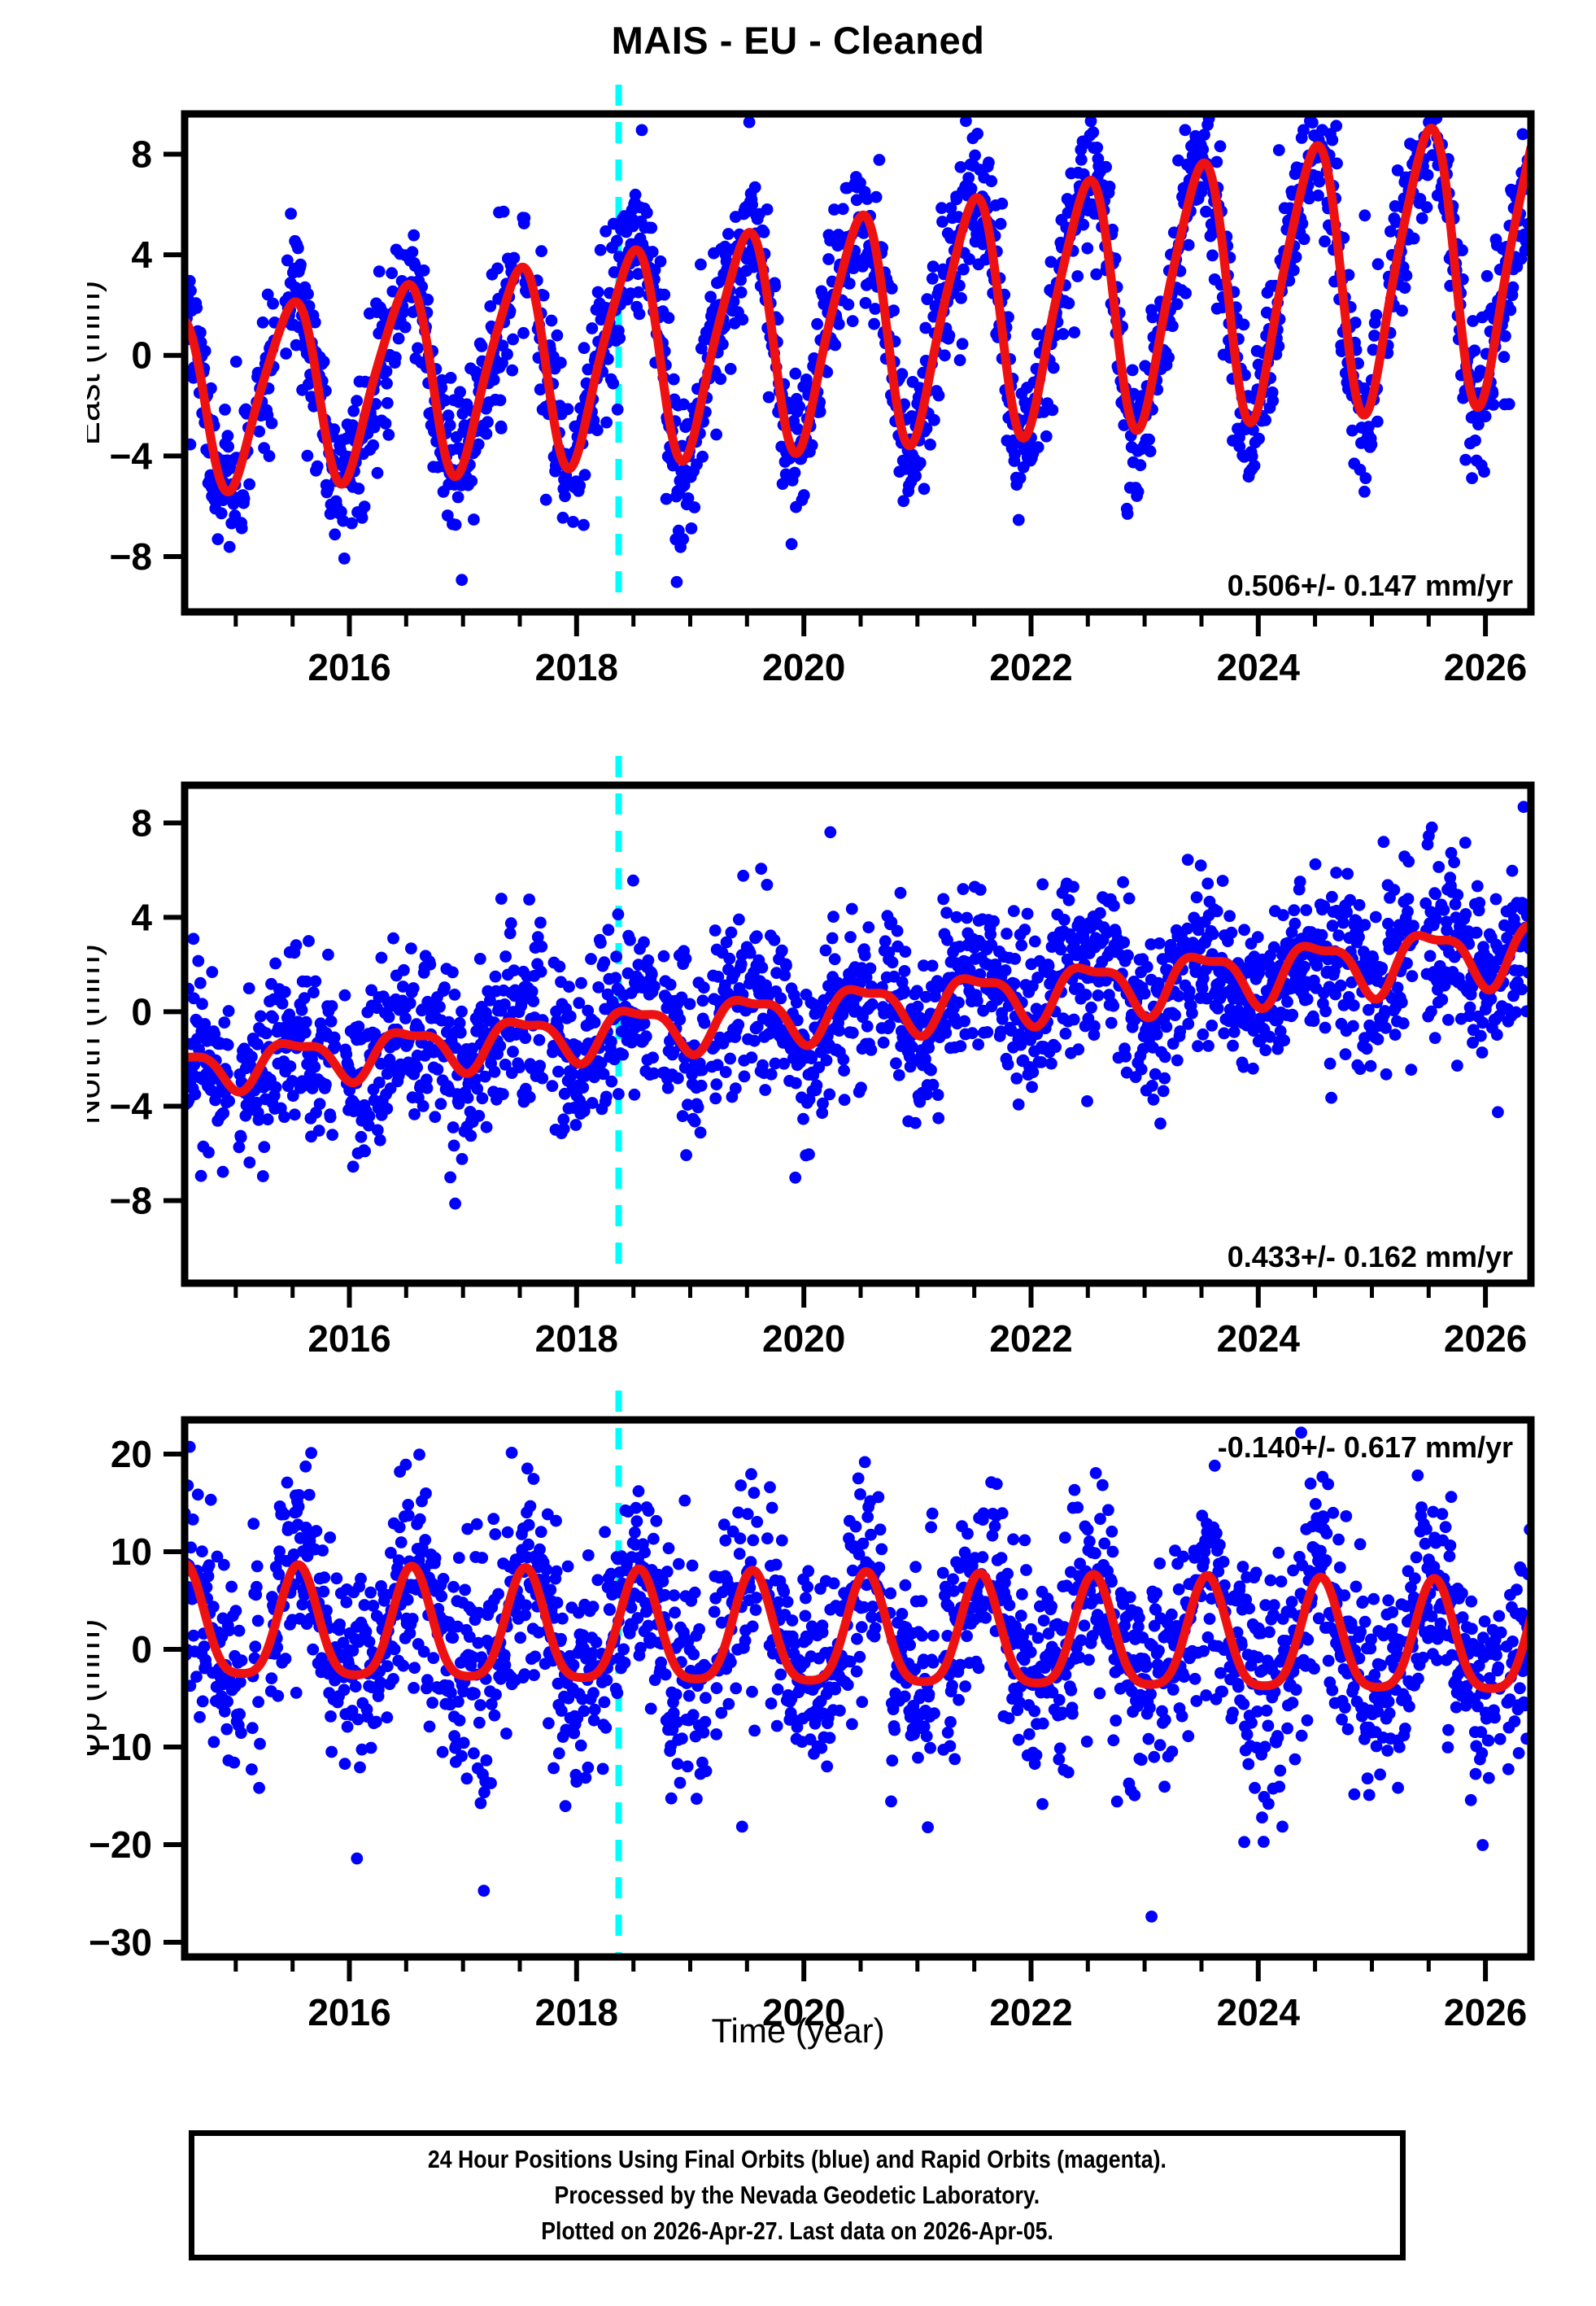 The height and width of the screenshot is (2306, 1596). What do you see at coordinates (1365, 1447) in the screenshot?
I see `rate-annotation: -0.140+/- 0.617 mm/yr` at bounding box center [1365, 1447].